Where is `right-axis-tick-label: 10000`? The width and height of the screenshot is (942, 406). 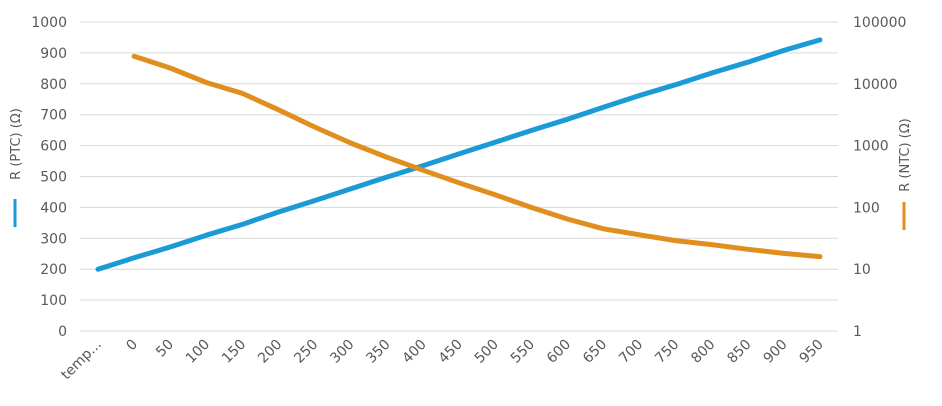
right-axis-tick-label: 10000 is located at coordinates (875, 85).